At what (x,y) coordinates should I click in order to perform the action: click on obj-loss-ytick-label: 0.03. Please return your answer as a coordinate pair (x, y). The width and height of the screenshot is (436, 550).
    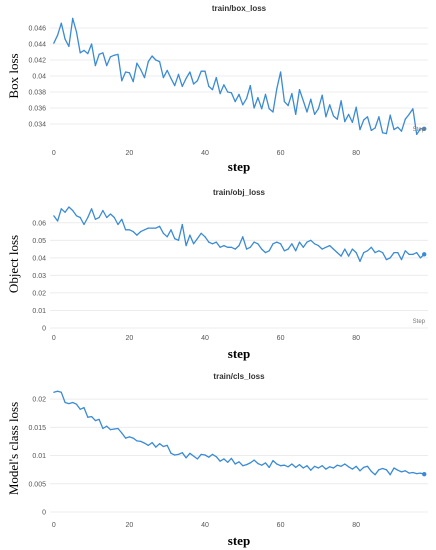
    Looking at the image, I should click on (39, 276).